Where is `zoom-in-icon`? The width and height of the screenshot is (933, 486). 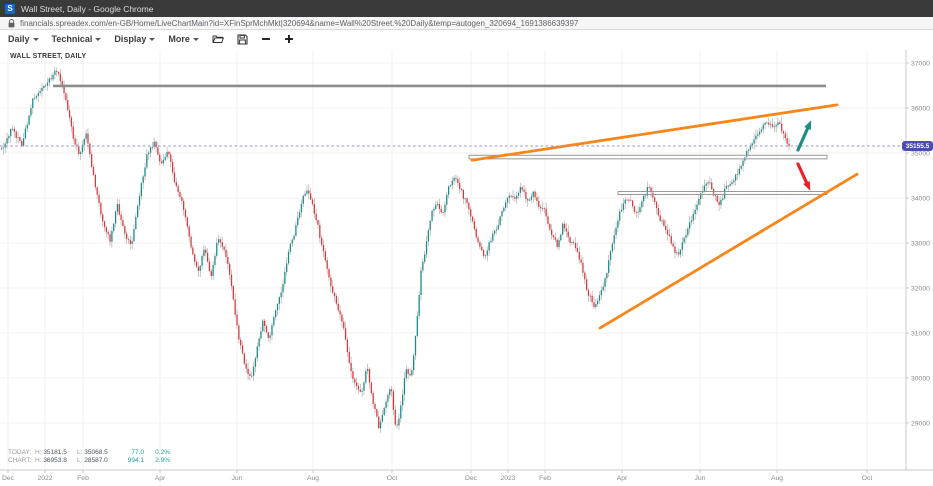 zoom-in-icon is located at coordinates (289, 39).